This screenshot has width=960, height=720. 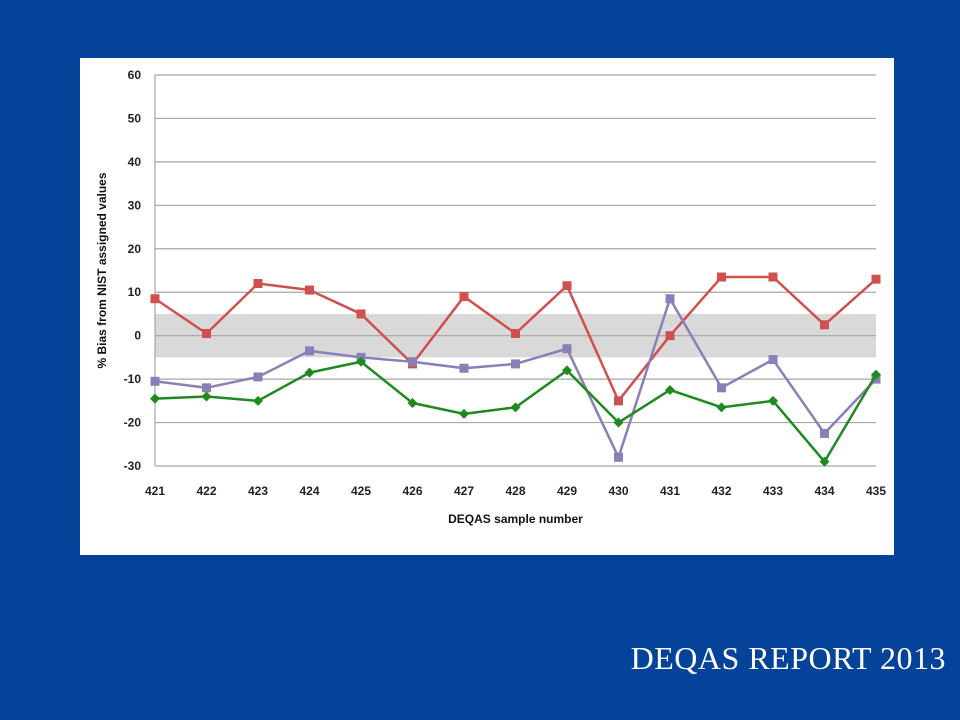 I want to click on x-tick-label: 431, so click(x=670, y=491).